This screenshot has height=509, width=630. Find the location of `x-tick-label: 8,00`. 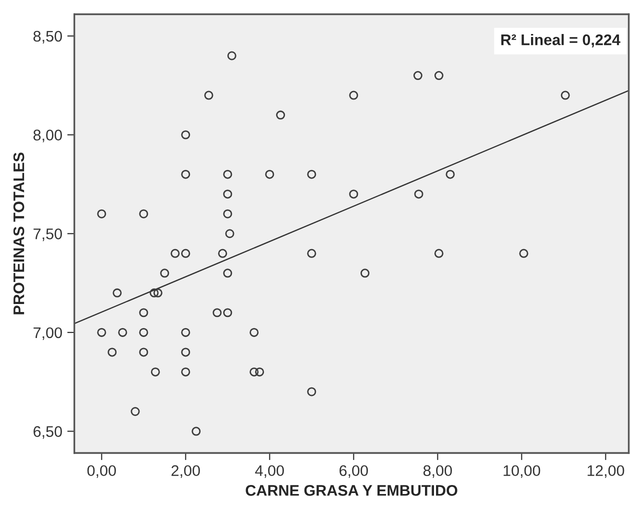

x-tick-label: 8,00 is located at coordinates (437, 471).